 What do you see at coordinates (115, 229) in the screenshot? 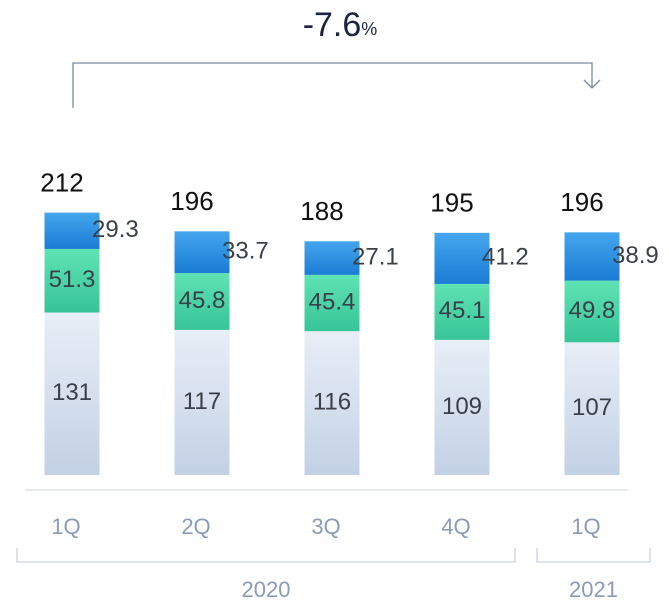
I see `value-label: 29.3` at bounding box center [115, 229].